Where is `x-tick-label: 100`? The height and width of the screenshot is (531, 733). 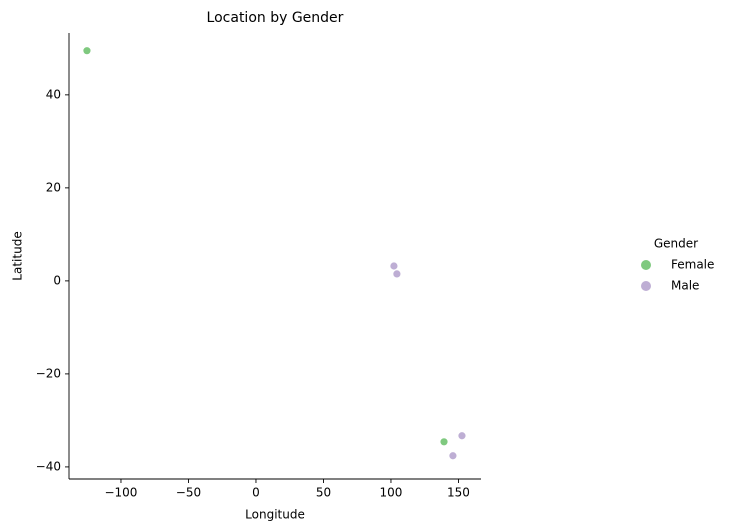 x-tick-label: 100 is located at coordinates (391, 493).